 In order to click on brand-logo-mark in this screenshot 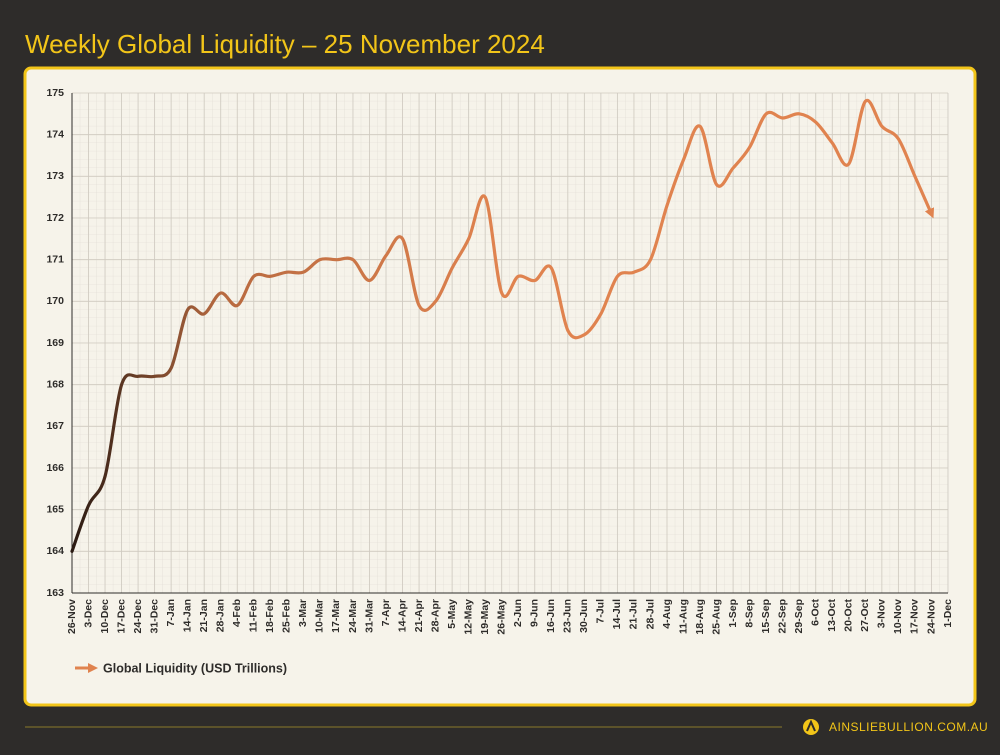, I will do `click(811, 725)`.